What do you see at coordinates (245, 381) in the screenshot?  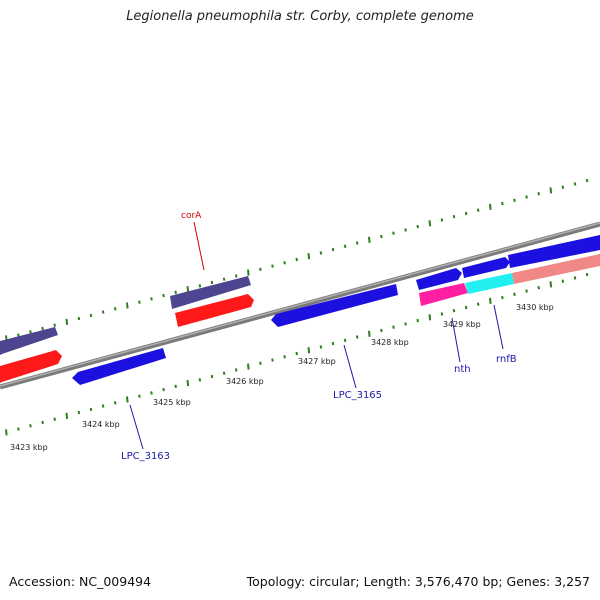 I see `scale-label-3426: 3426 kbp` at bounding box center [245, 381].